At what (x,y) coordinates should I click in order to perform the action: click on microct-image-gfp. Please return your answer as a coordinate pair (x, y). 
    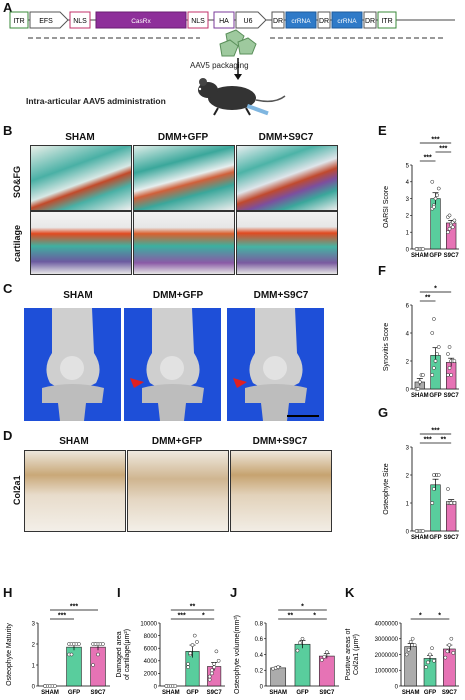
    Looking at the image, I should click on (172, 364).